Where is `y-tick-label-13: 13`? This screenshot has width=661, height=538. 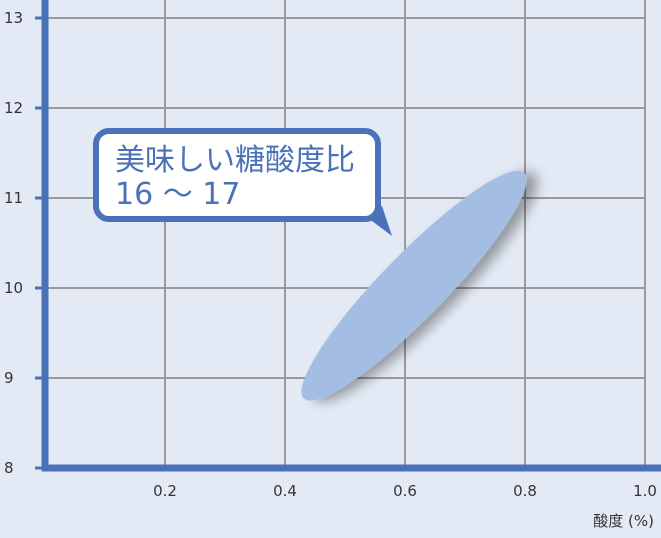 y-tick-label-13: 13 is located at coordinates (13, 18).